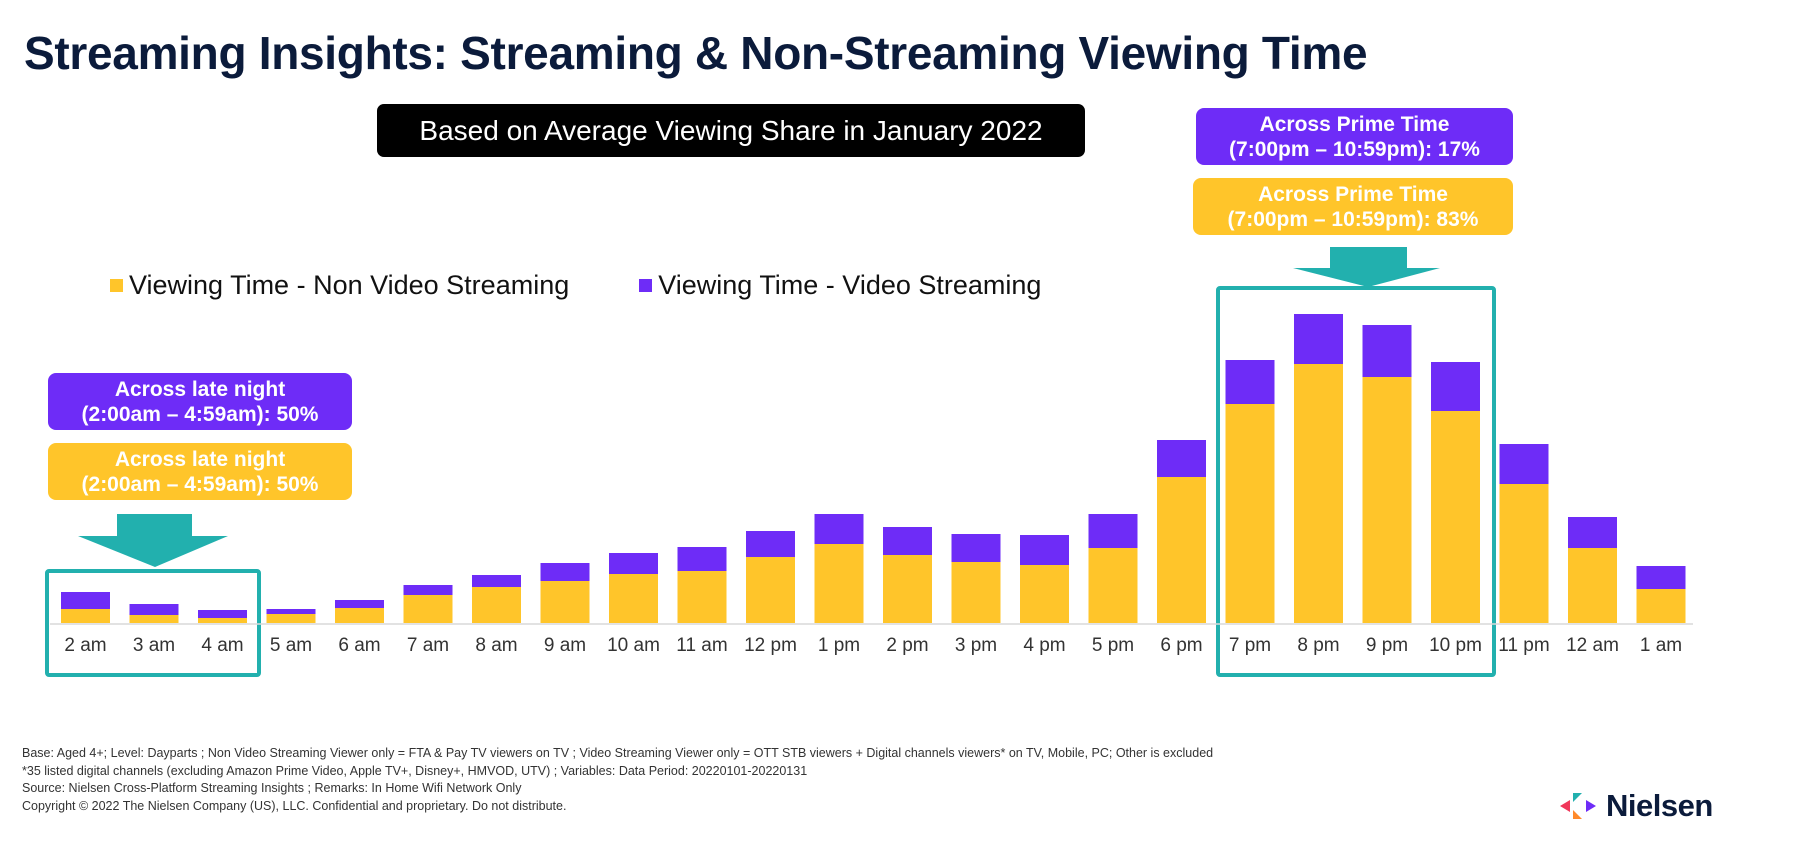 The image size is (1803, 844). Describe the element at coordinates (1318, 645) in the screenshot. I see `x-tick-label: 8 pm` at that location.